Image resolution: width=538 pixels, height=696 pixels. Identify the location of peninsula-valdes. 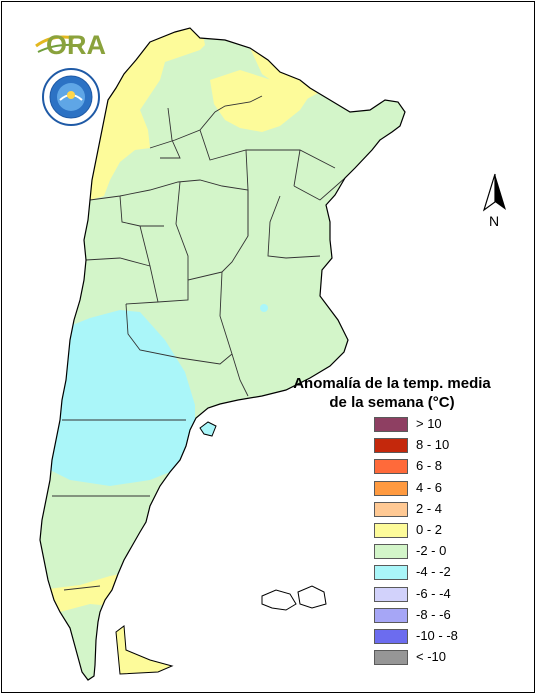
(208, 429).